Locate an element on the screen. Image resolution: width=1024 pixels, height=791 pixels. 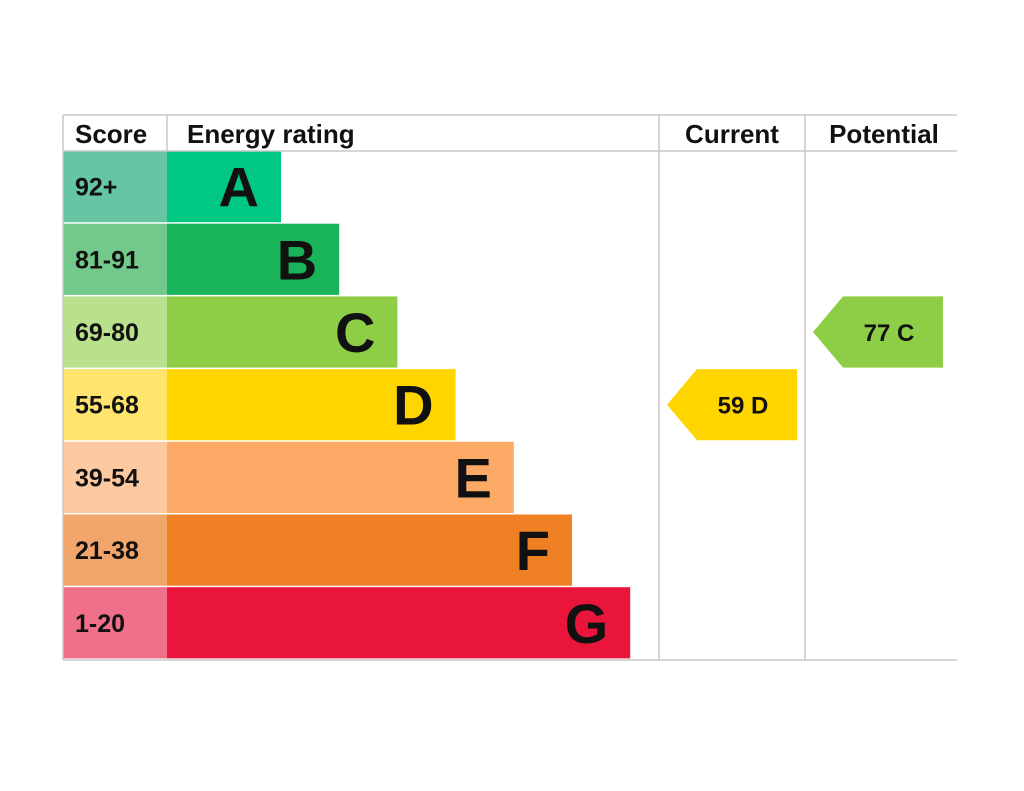
rating-letter-g: G is located at coordinates (587, 623).